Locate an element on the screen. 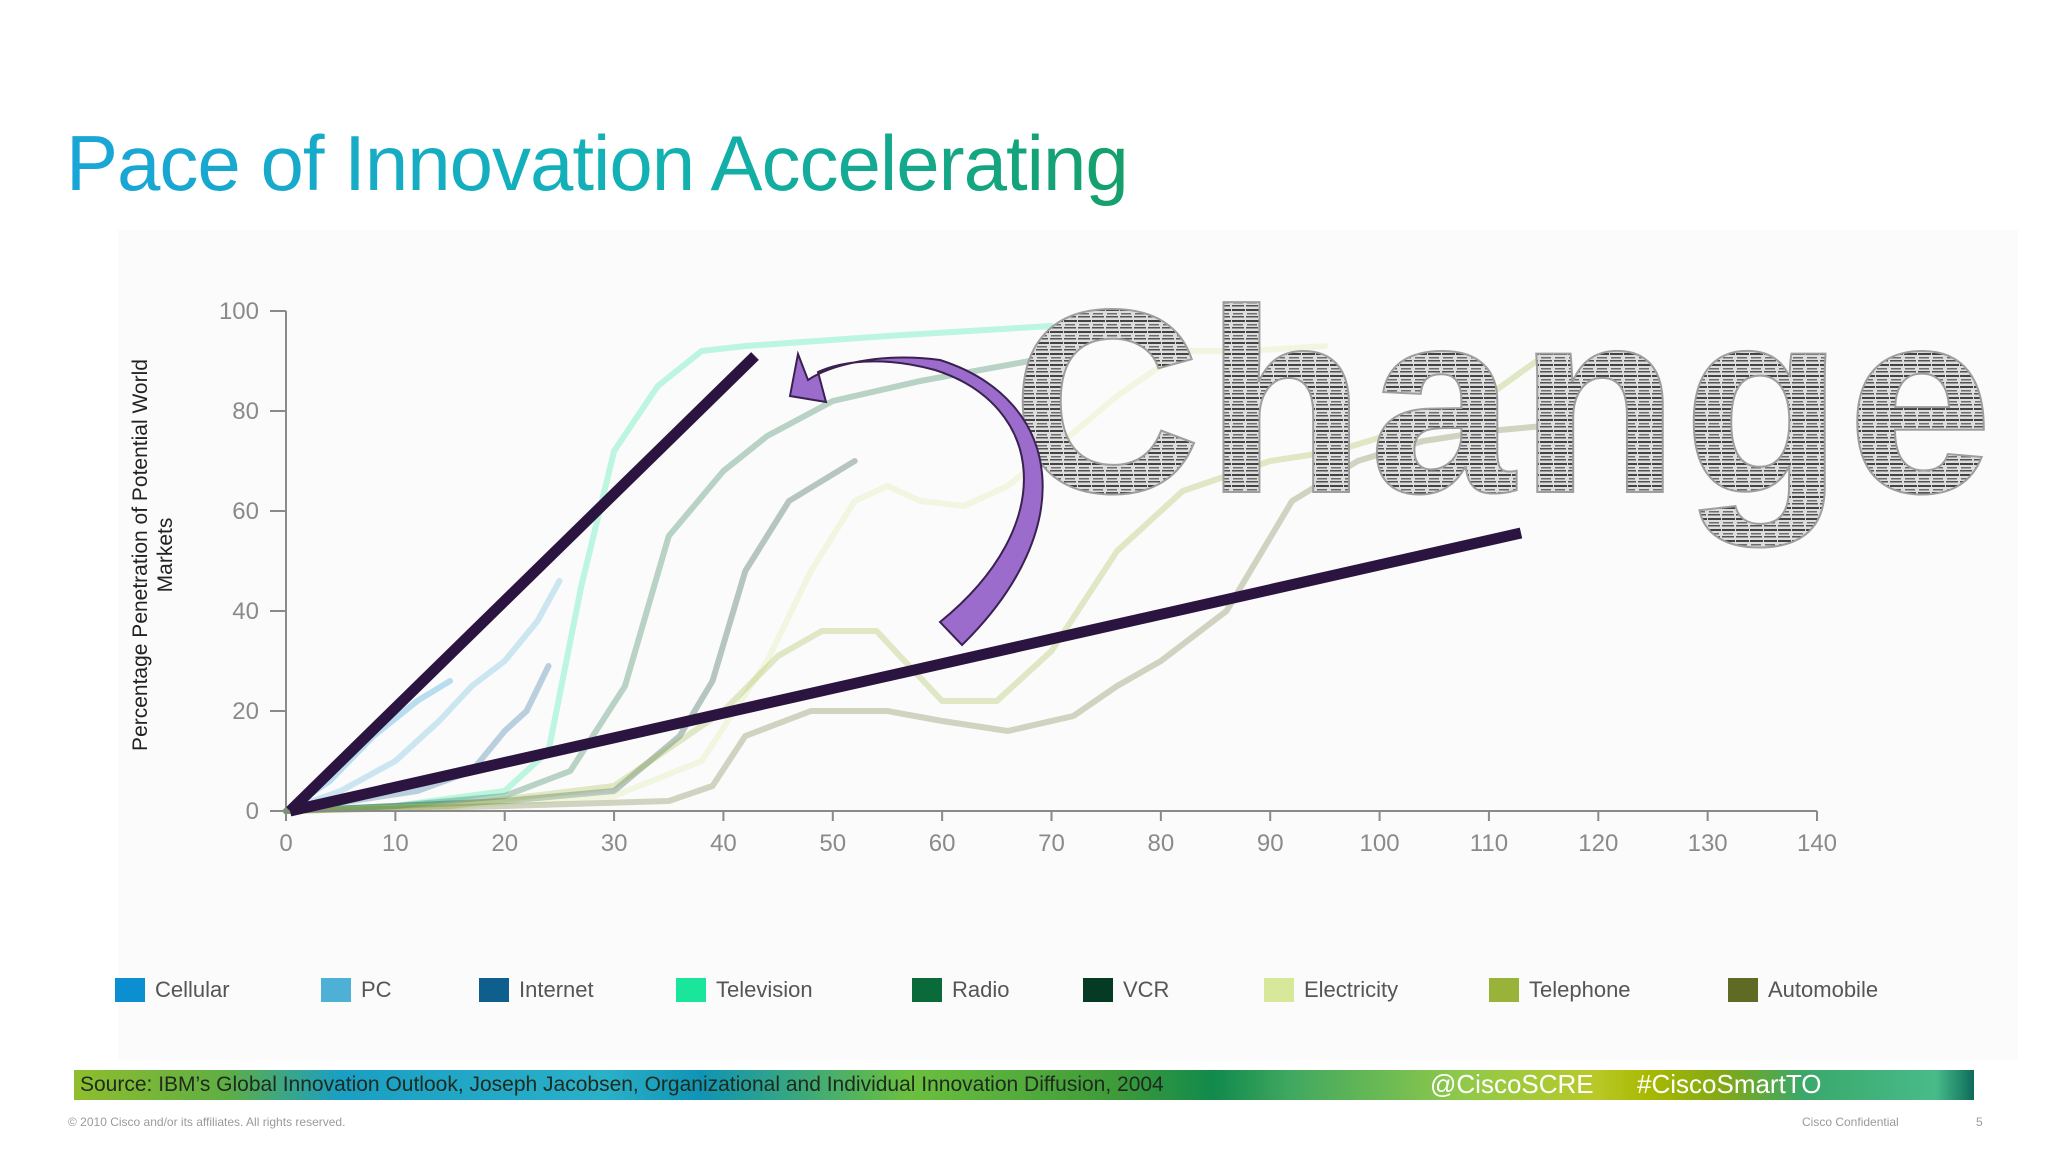 This screenshot has width=2048, height=1152. hashtag: #CiscoSmartTO is located at coordinates (1729, 1084).